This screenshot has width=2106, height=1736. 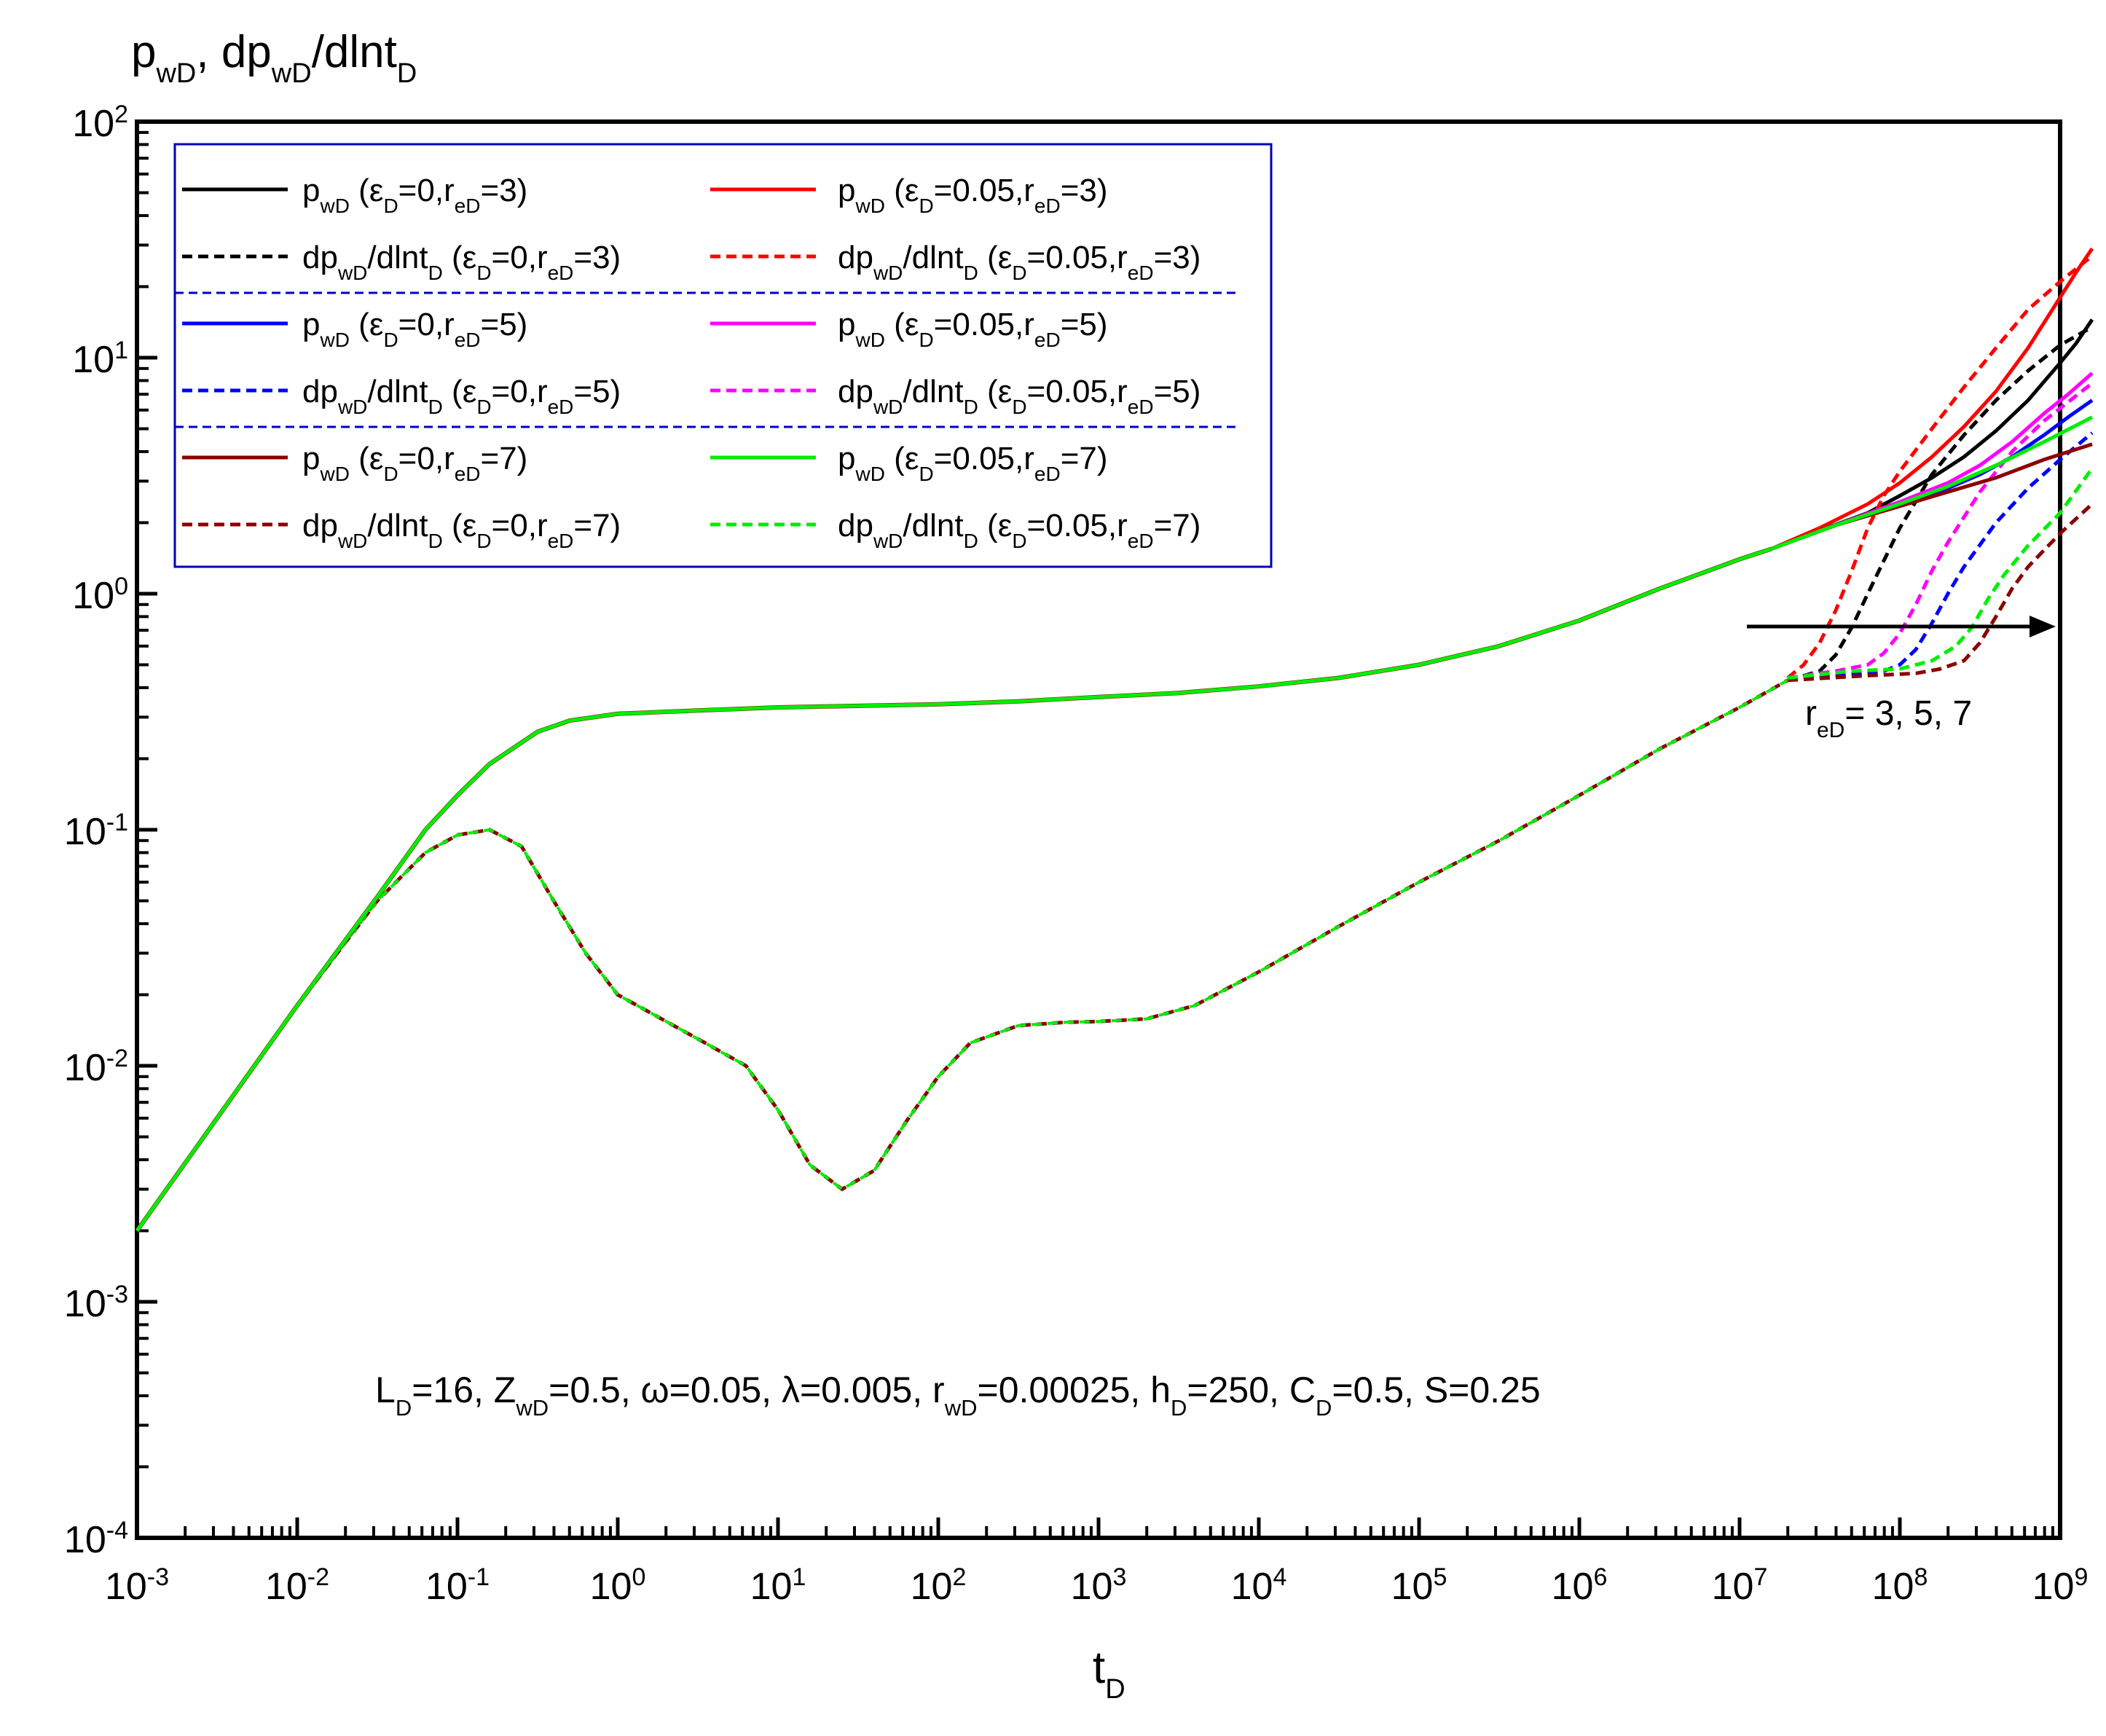 What do you see at coordinates (461, 396) in the screenshot?
I see `legend-label: dpwD/dlntD (εD=0,reD=5)` at bounding box center [461, 396].